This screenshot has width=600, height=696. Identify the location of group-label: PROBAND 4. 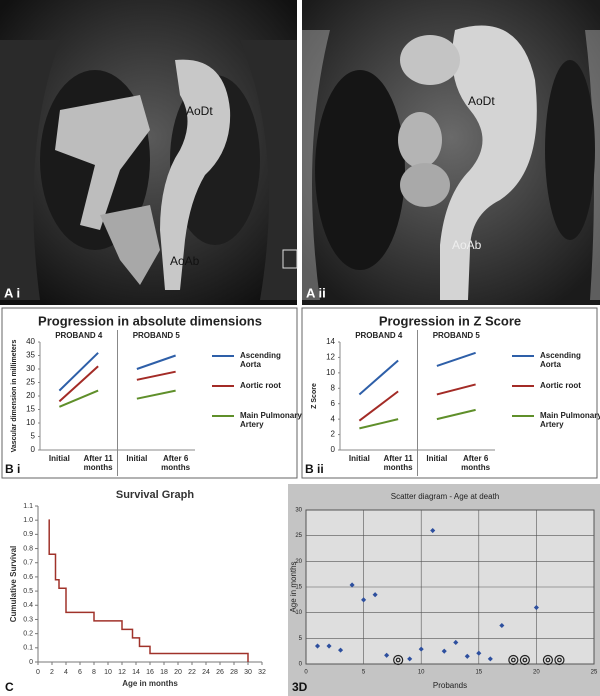
(79, 335).